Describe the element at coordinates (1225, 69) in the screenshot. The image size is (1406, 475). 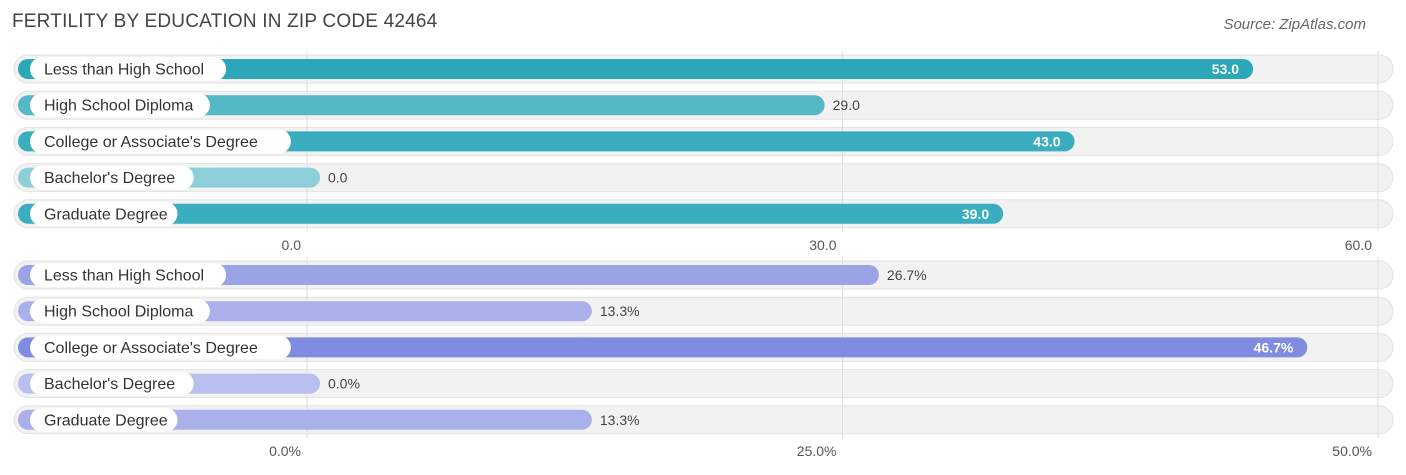
I see `chart1-value-label: 53.0` at that location.